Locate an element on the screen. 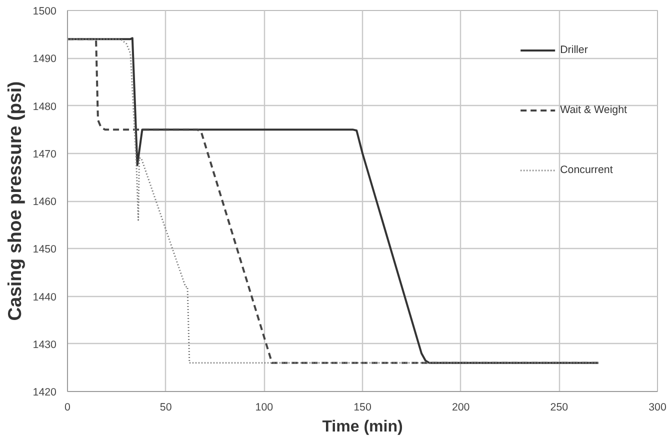  y-tick-label: 1460 is located at coordinates (44, 202).